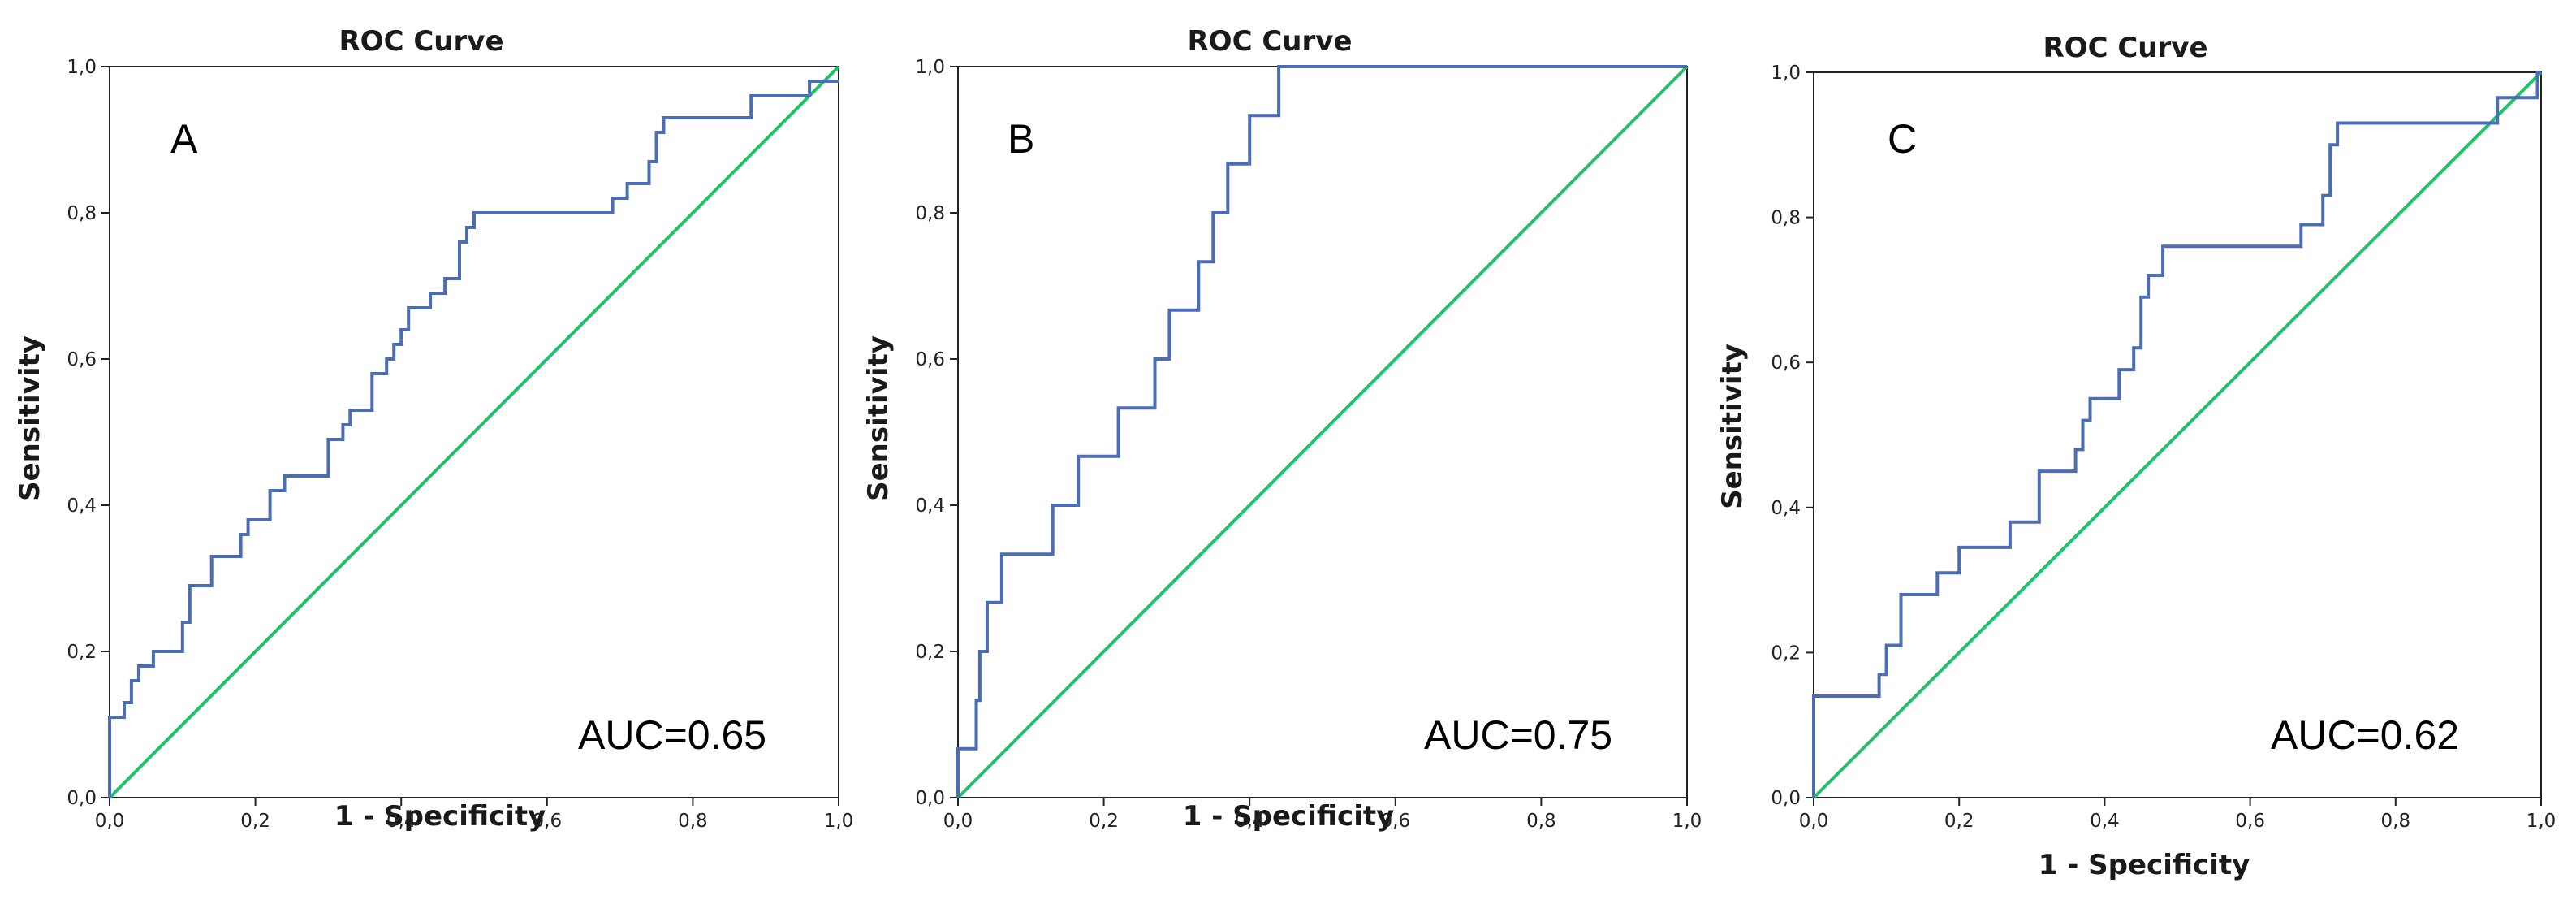  Describe the element at coordinates (672, 735) in the screenshot. I see `auc-label: AUC=0.65` at that location.